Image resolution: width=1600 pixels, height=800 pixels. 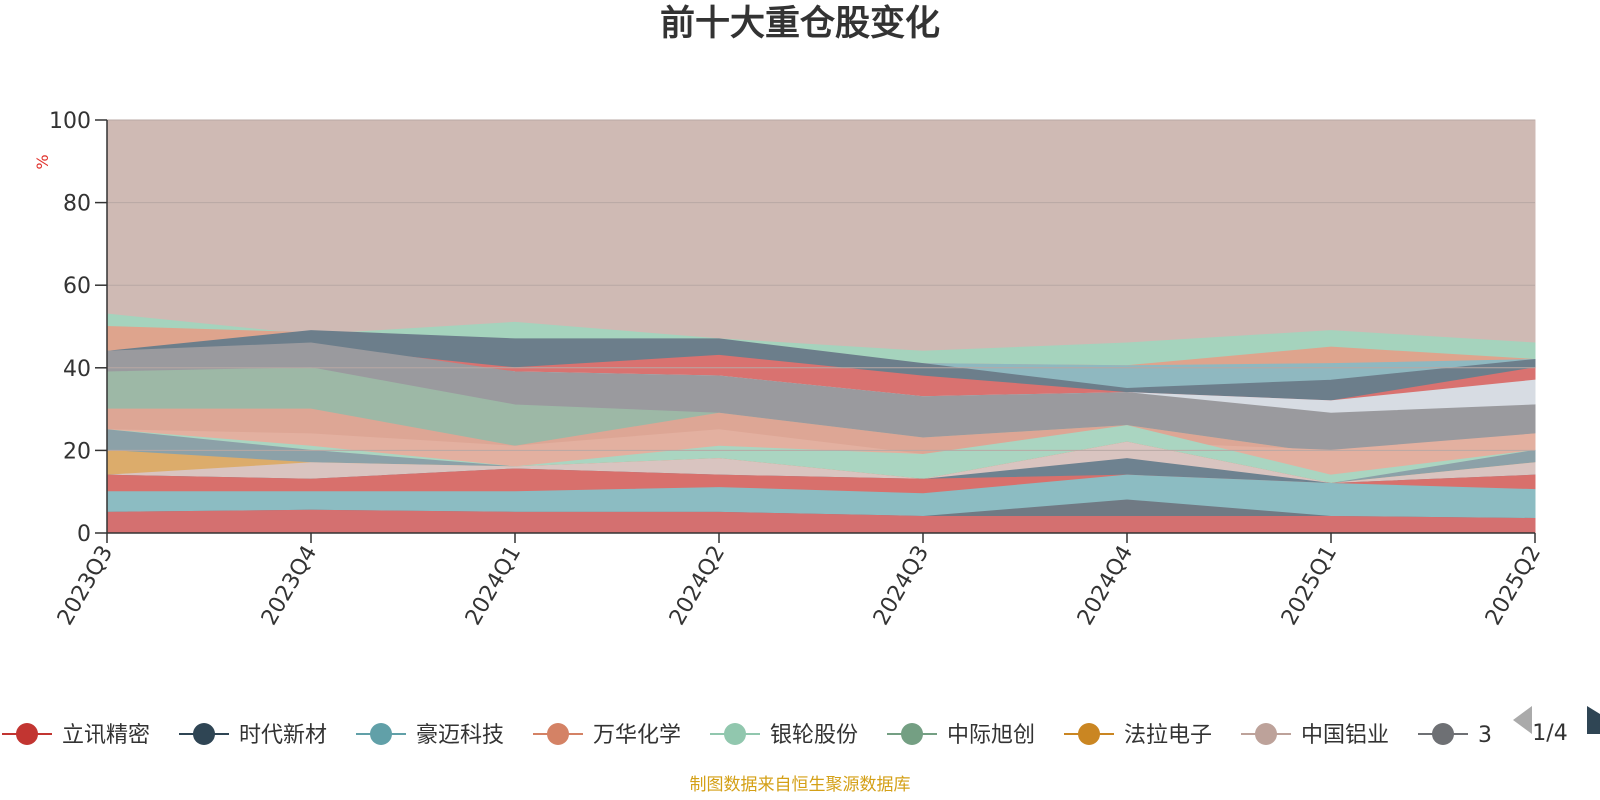 I want to click on legend-item-1: 时代新材, so click(x=253, y=735).